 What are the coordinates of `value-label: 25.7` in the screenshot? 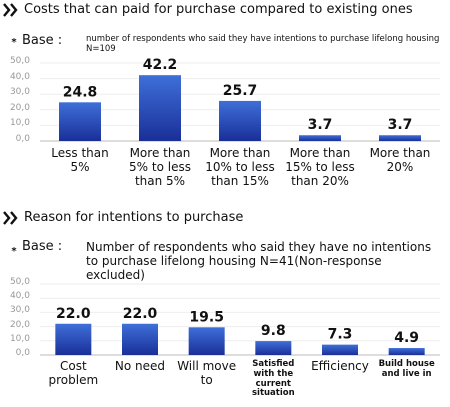 It's located at (240, 91).